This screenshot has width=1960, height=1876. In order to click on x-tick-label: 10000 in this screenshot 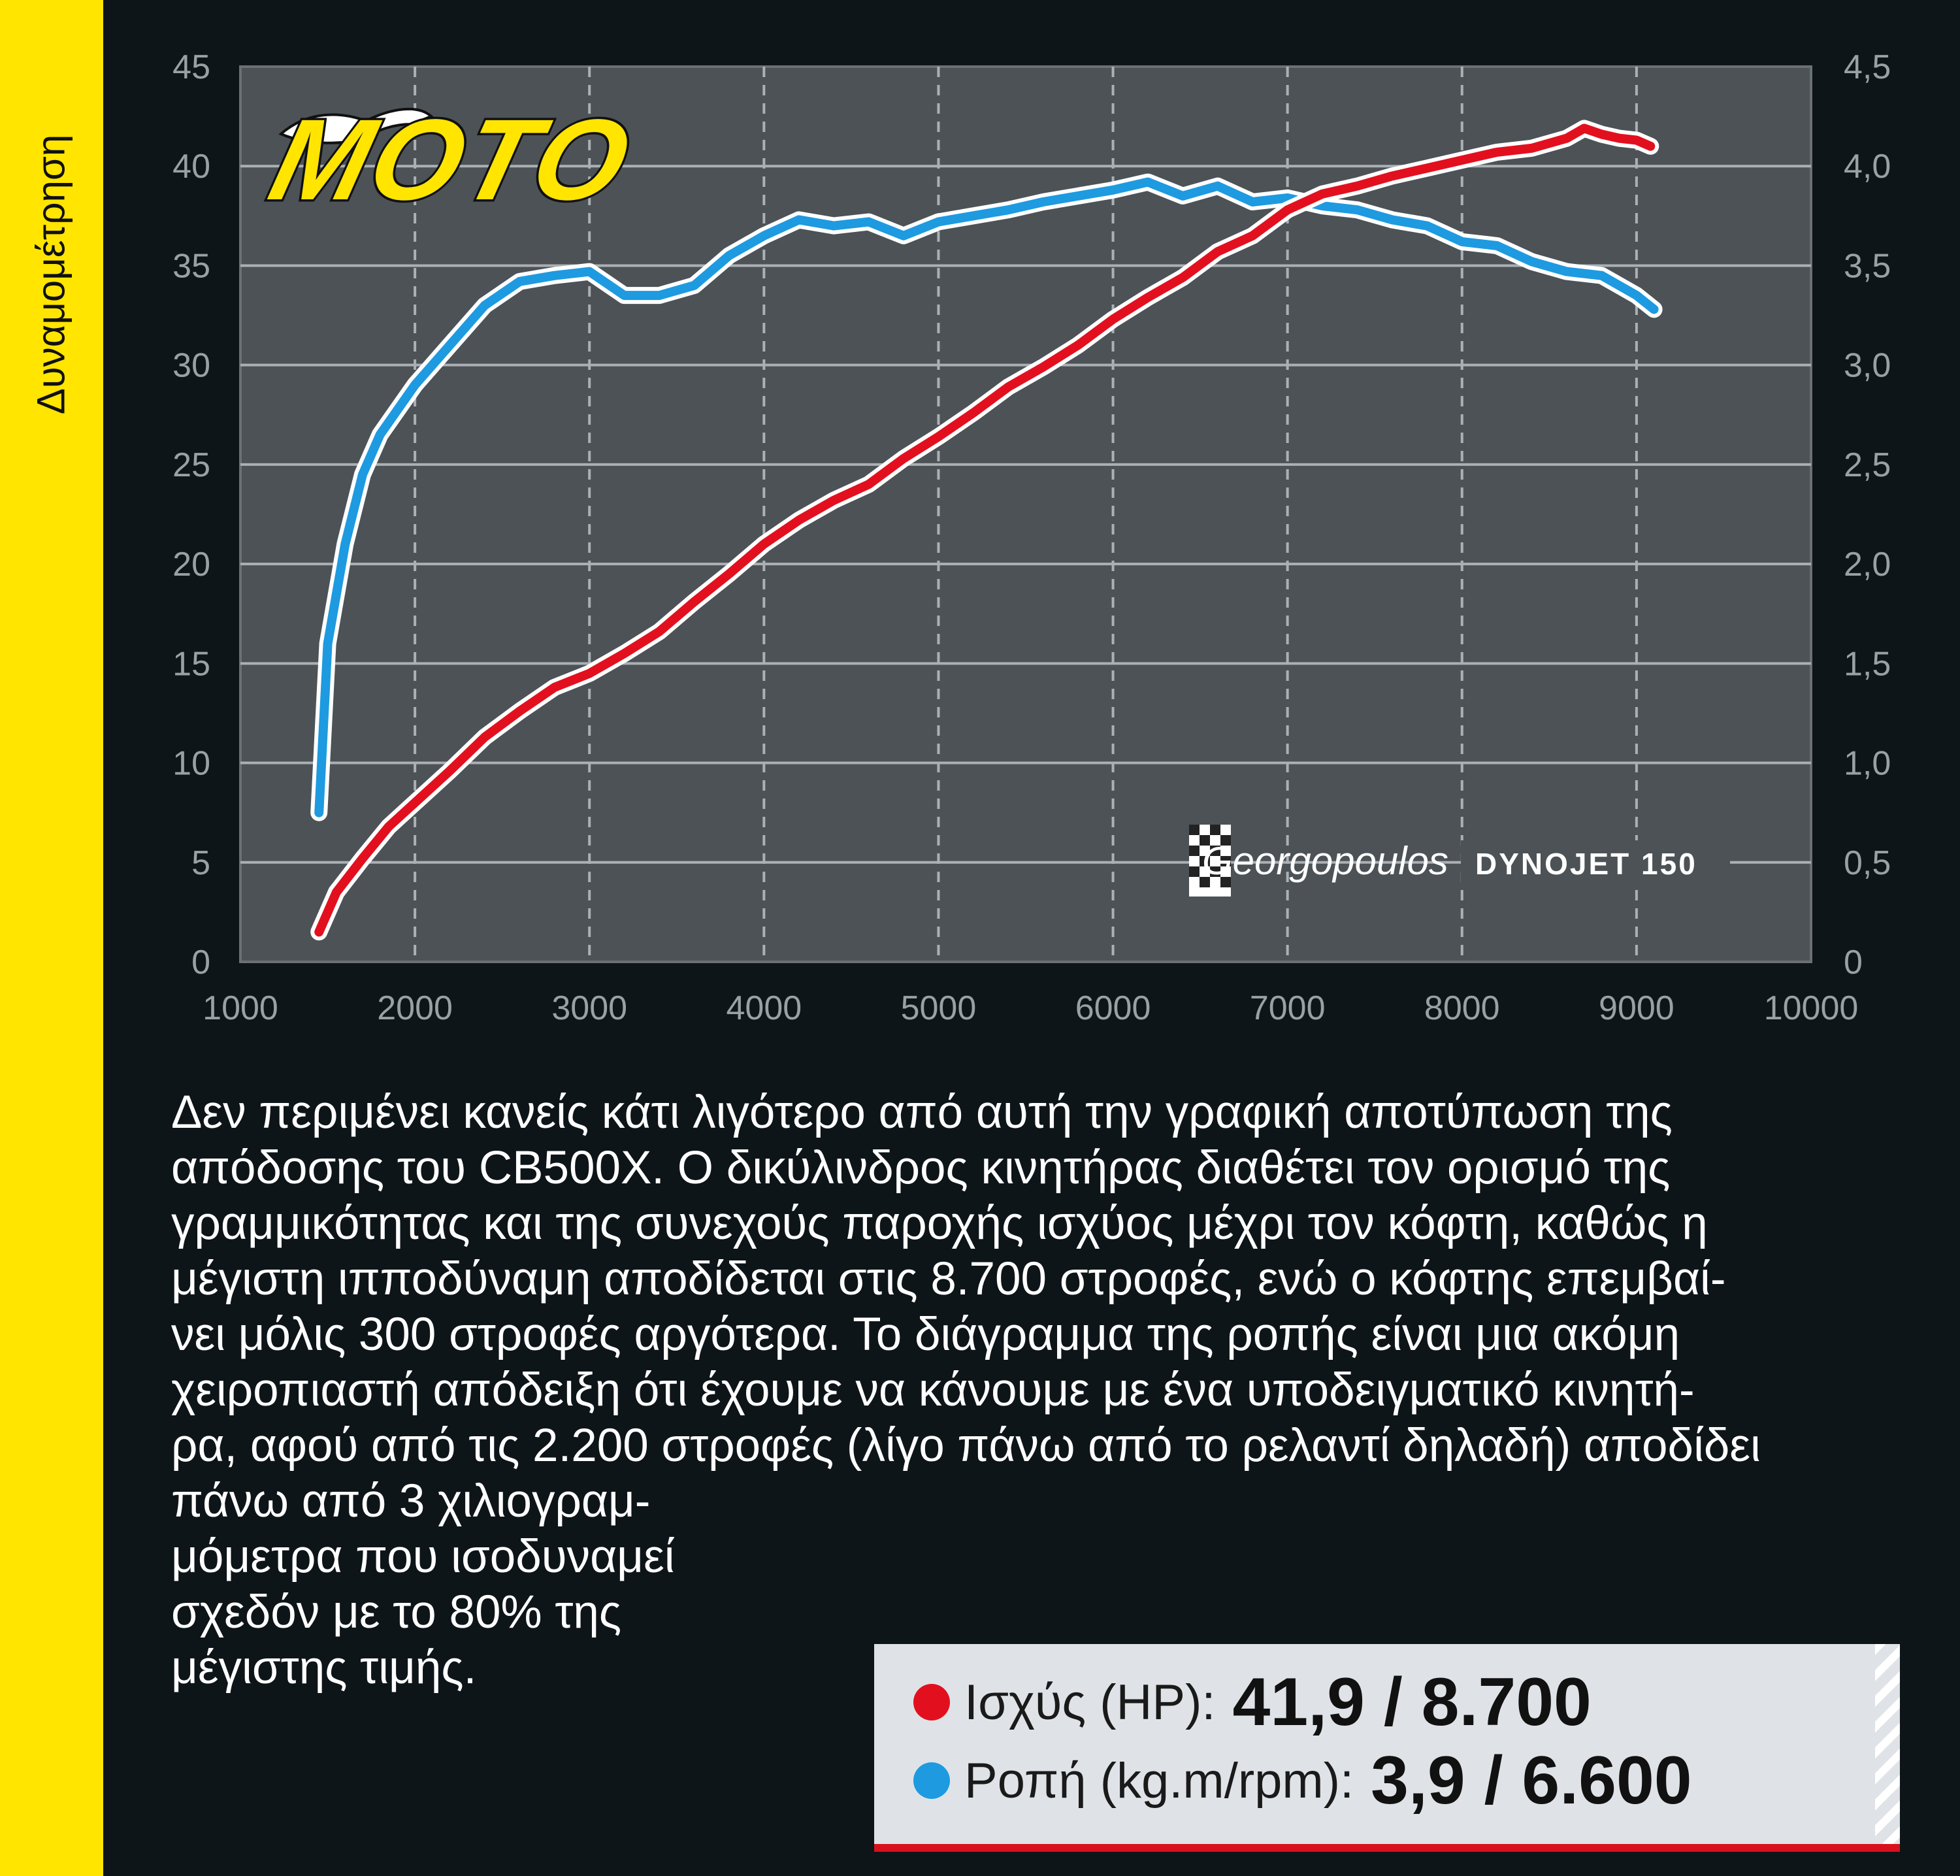, I will do `click(1811, 1008)`.